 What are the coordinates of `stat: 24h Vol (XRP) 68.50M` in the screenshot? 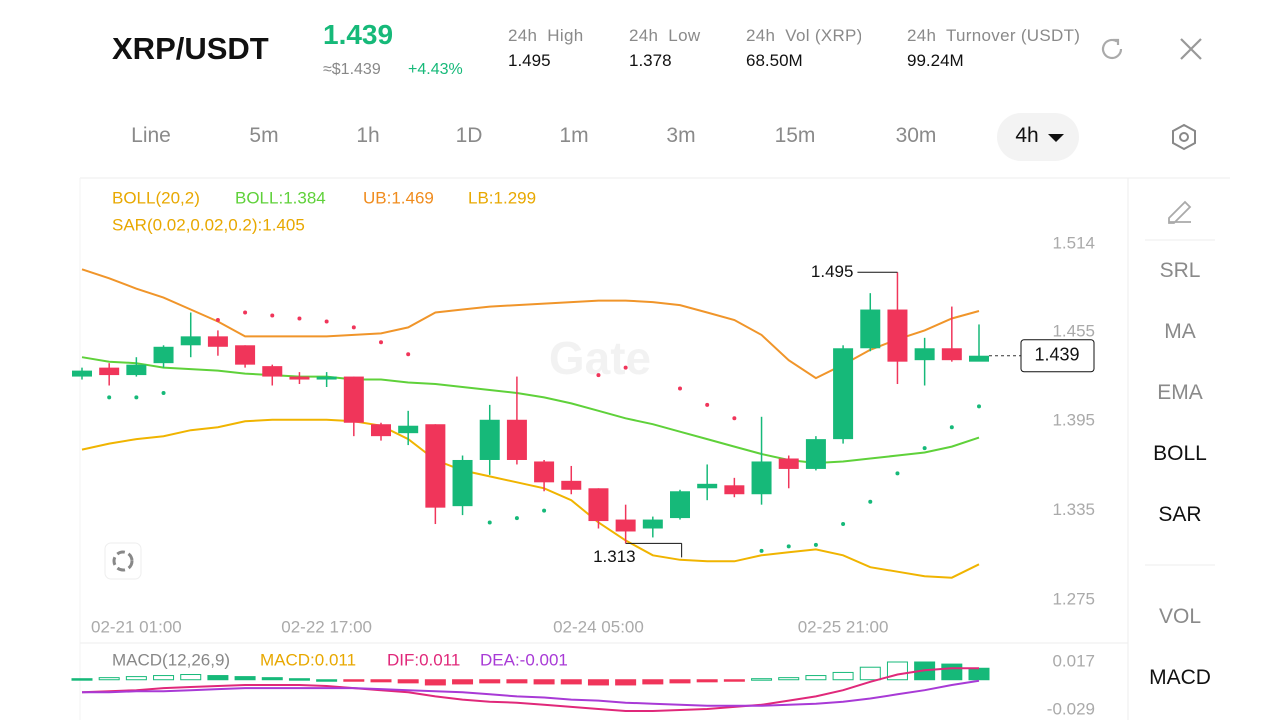 It's located at (803, 48).